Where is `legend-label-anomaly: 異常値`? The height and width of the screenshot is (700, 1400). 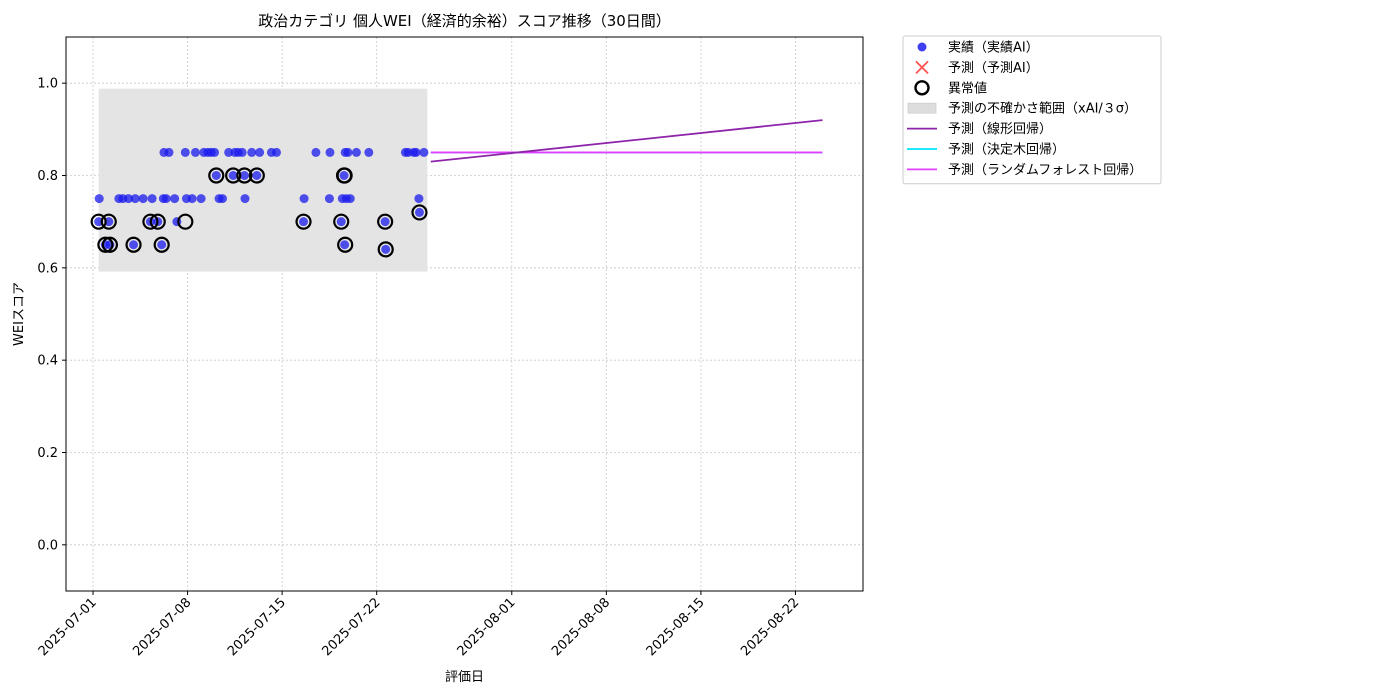 legend-label-anomaly: 異常値 is located at coordinates (967, 88).